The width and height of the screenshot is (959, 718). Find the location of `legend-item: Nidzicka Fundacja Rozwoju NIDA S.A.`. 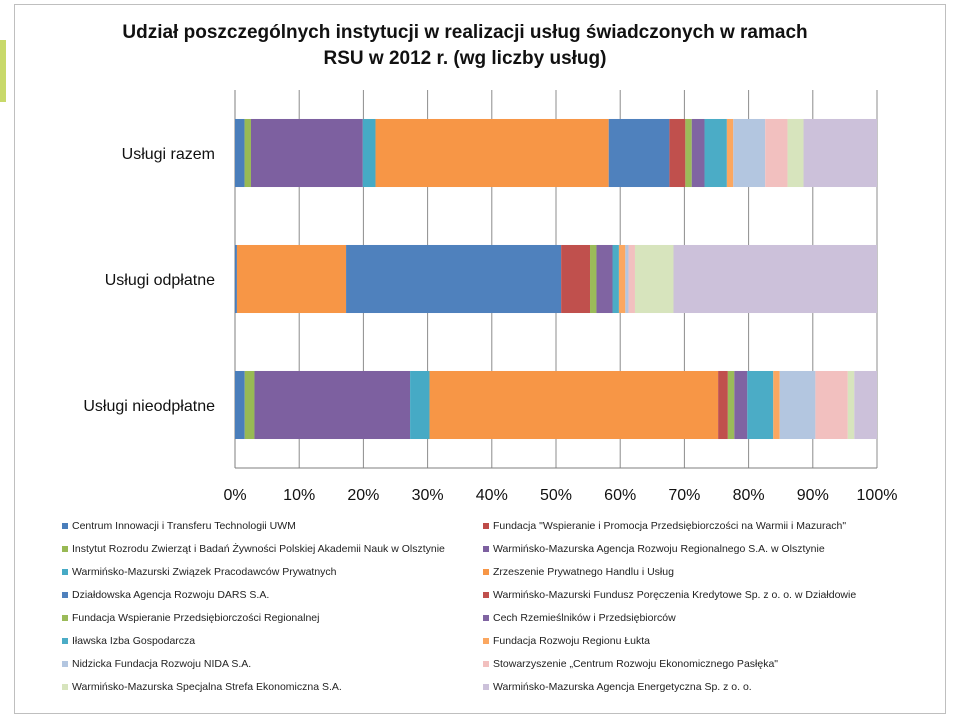

legend-item: Nidzicka Fundacja Rozwoju NIDA S.A. is located at coordinates (156, 664).